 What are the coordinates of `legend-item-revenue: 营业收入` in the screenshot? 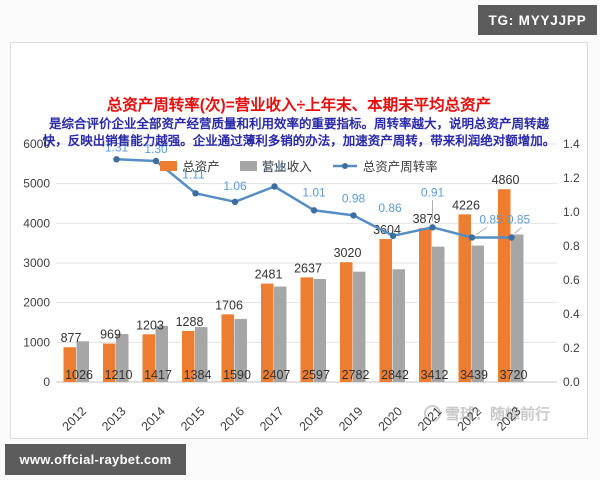 It's located at (275, 165).